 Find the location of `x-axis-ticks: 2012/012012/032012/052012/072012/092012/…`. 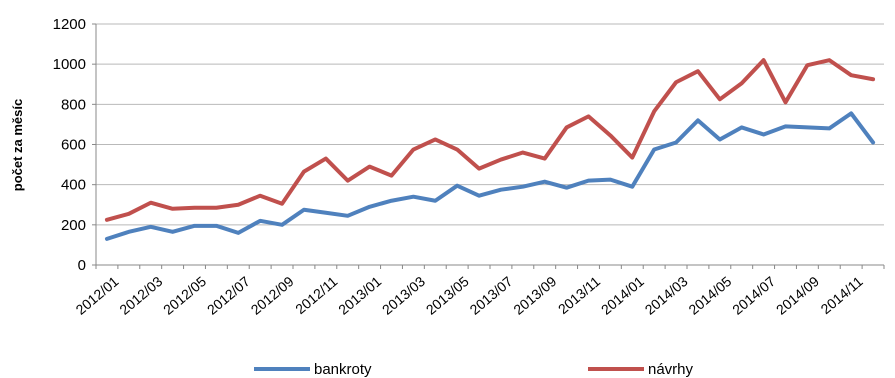

x-axis-ticks: 2012/012012/032012/052012/072012/092012/… is located at coordinates (469, 295).